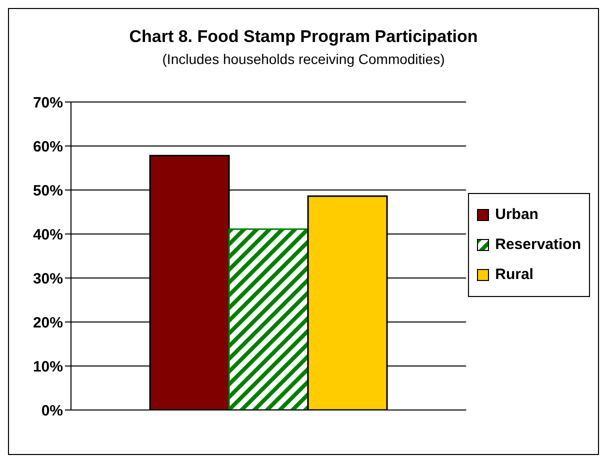  Describe the element at coordinates (47, 103) in the screenshot. I see `y-tick-label: 70%` at that location.